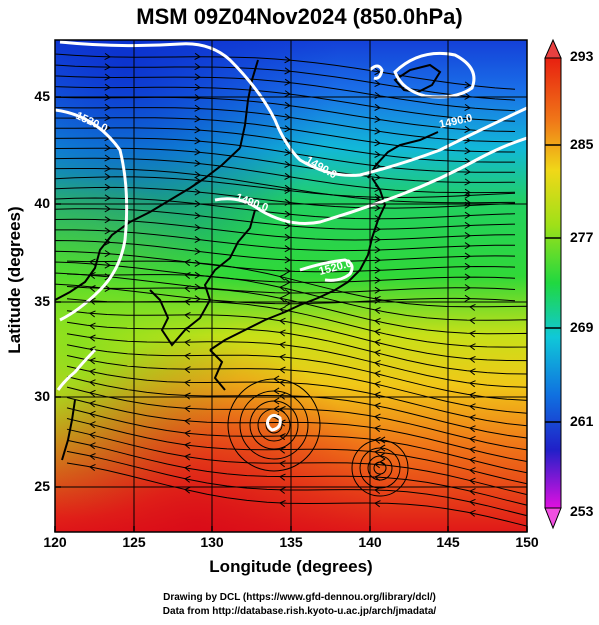 The height and width of the screenshot is (625, 599). I want to click on y-tick-label: 25, so click(42, 486).